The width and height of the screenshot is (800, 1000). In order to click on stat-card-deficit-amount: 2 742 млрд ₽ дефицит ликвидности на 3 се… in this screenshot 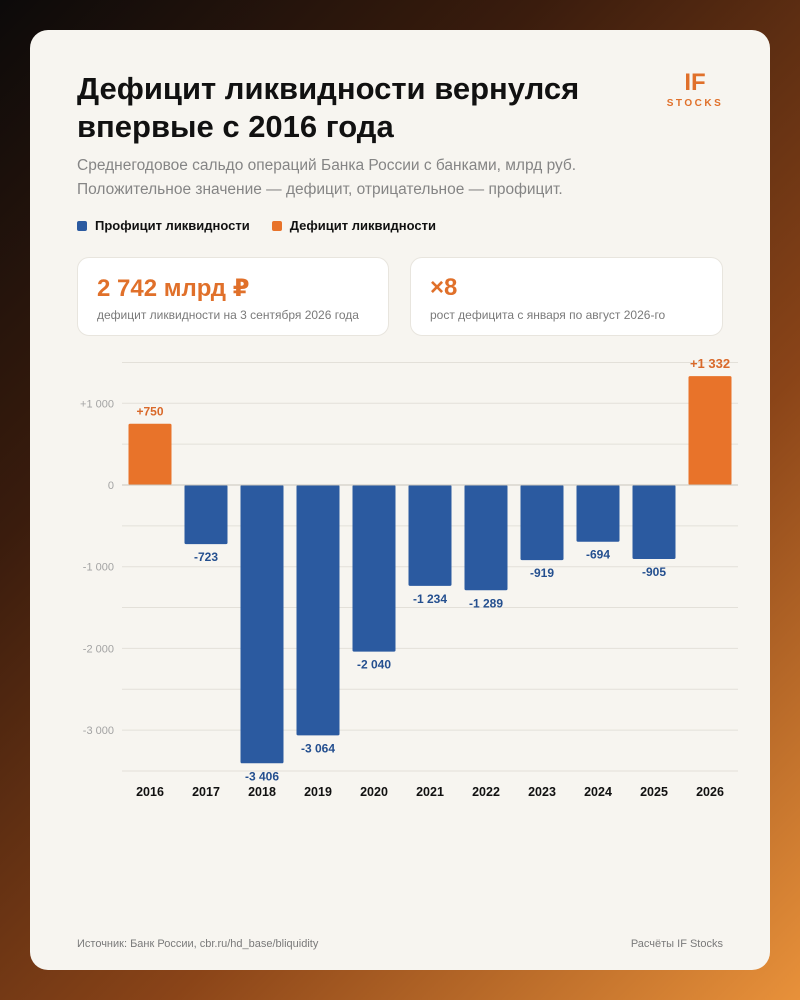, I will do `click(233, 296)`.